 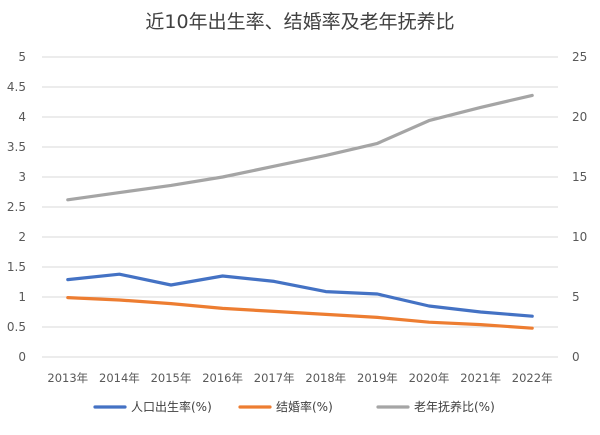 I want to click on left-tick-label: 1, so click(x=22, y=297).